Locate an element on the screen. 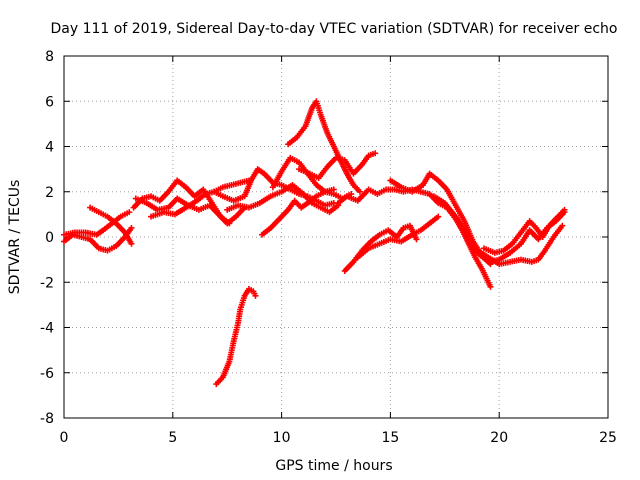 This screenshot has height=480, width=640. y-tick-label: 6 is located at coordinates (49, 102).